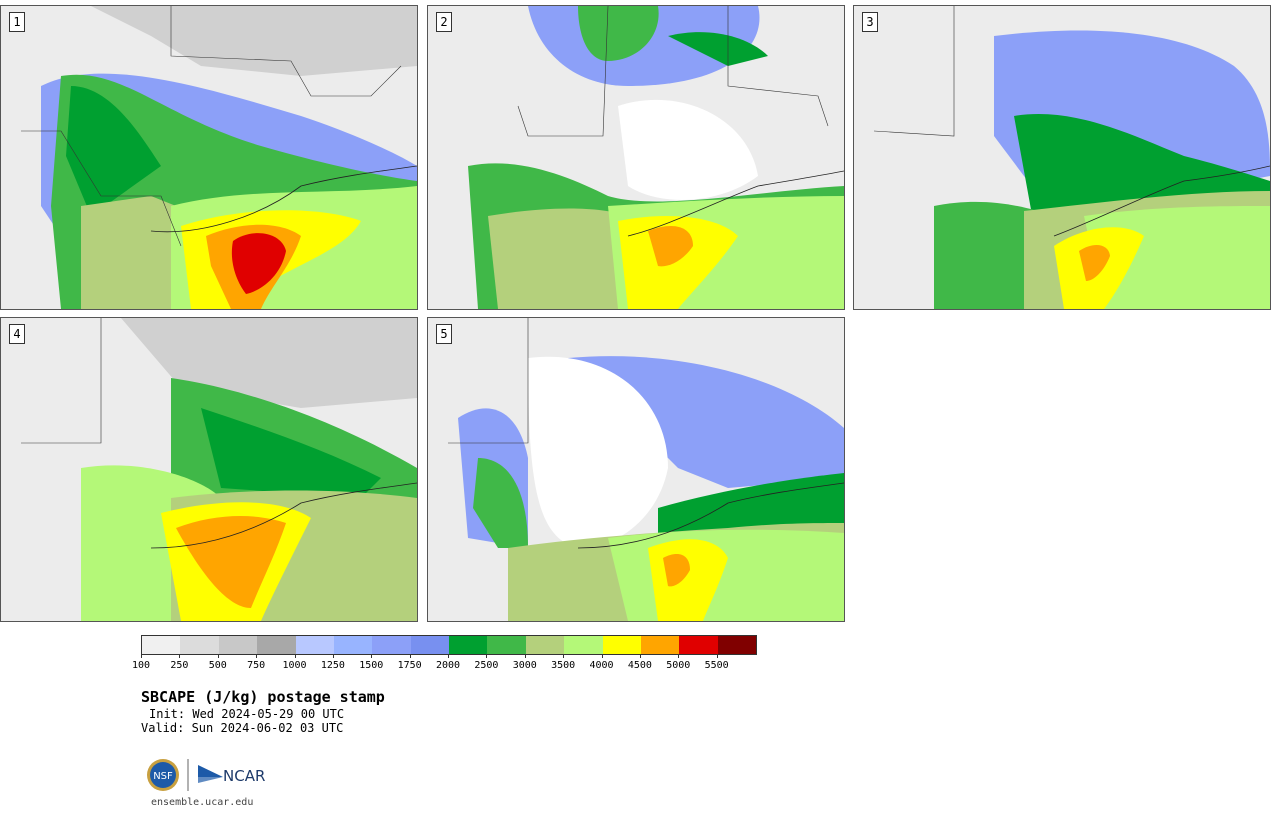 This screenshot has width=1280, height=815. What do you see at coordinates (371, 665) in the screenshot?
I see `colorbar-tick-label: 1500` at bounding box center [371, 665].